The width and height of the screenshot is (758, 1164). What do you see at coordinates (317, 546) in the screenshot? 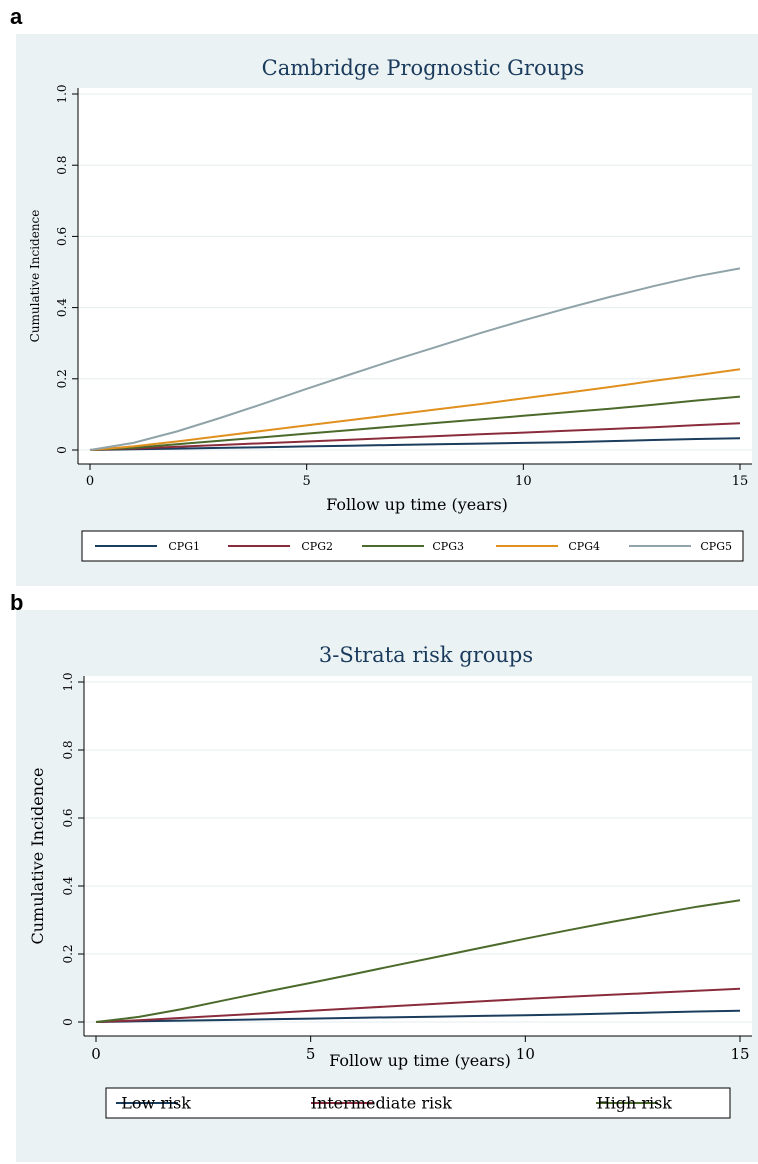
I see `panel-a-legend-label-cpg2: CPG2` at bounding box center [317, 546].